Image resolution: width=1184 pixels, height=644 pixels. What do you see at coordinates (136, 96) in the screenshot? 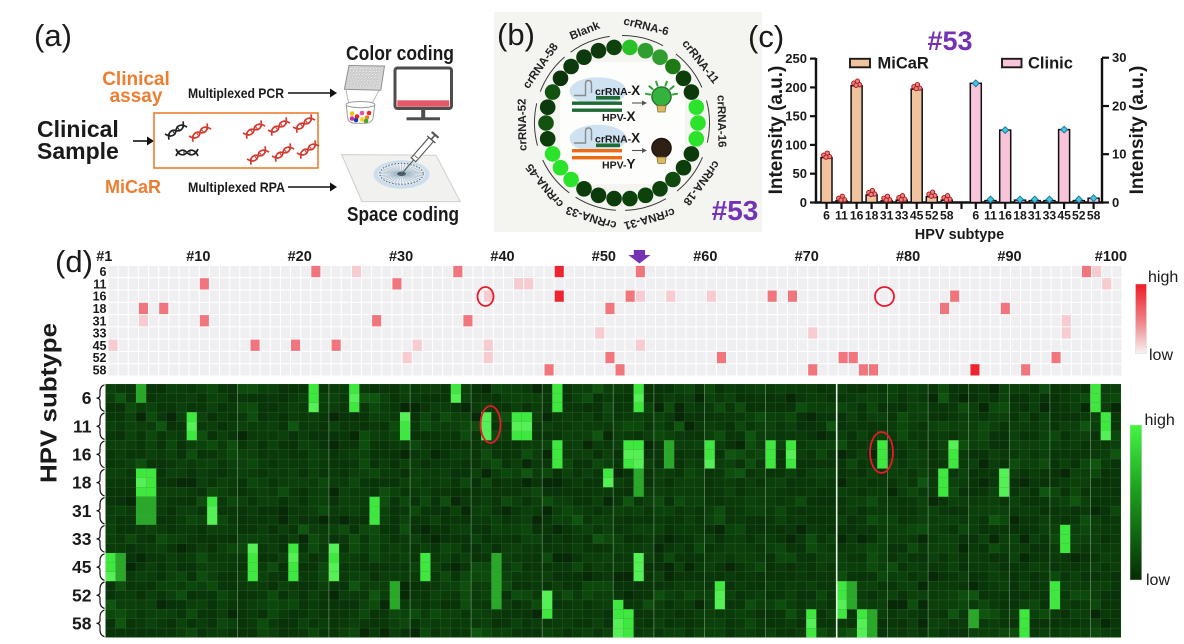
I see `svg-text: assay` at bounding box center [136, 96].